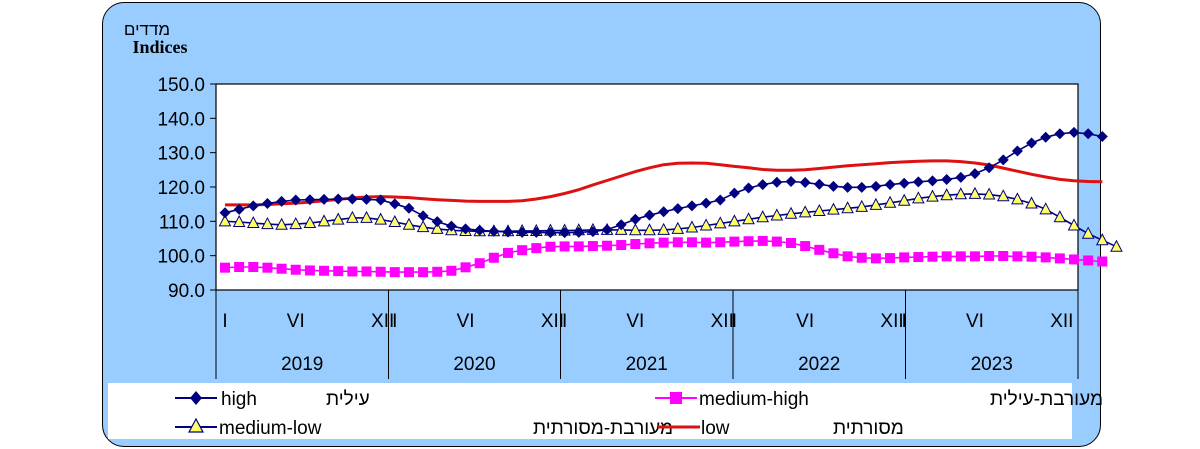  Describe the element at coordinates (302, 364) in the screenshot. I see `year-label: 2019` at that location.